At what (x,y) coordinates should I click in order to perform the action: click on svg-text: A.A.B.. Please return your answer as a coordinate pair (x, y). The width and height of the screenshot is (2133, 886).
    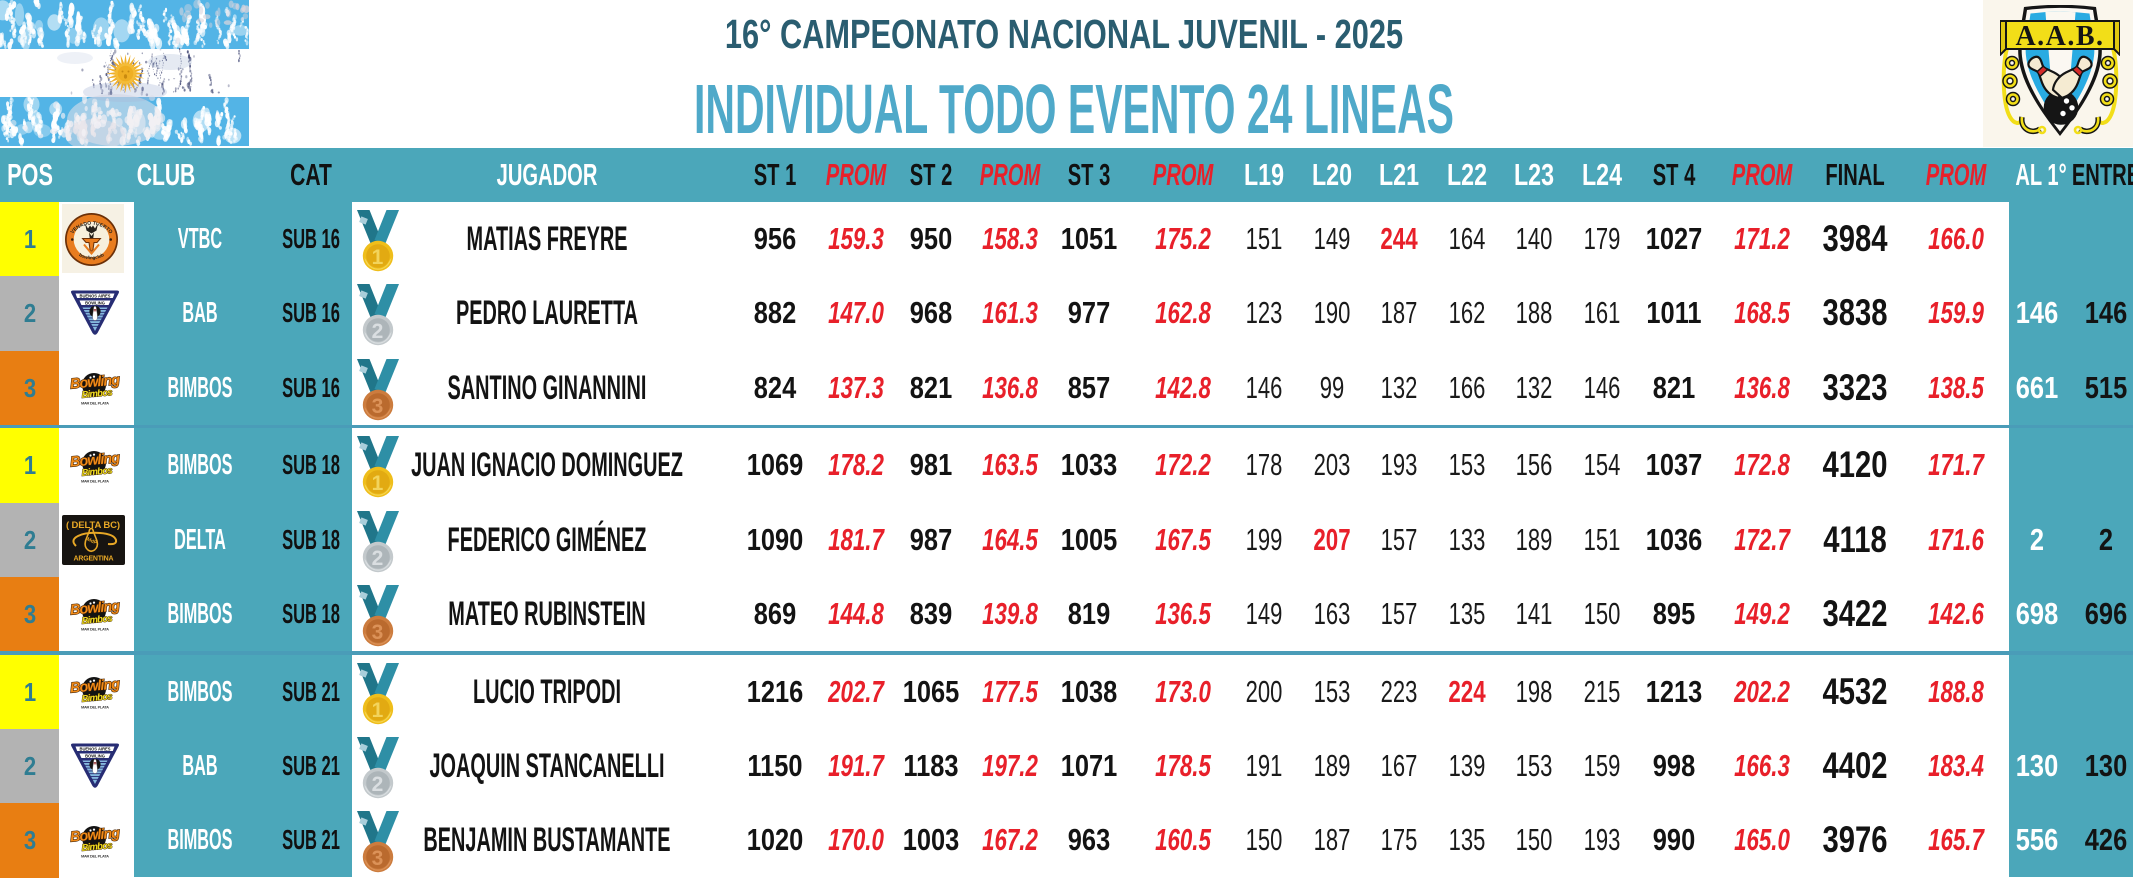
    Looking at the image, I should click on (2059, 36).